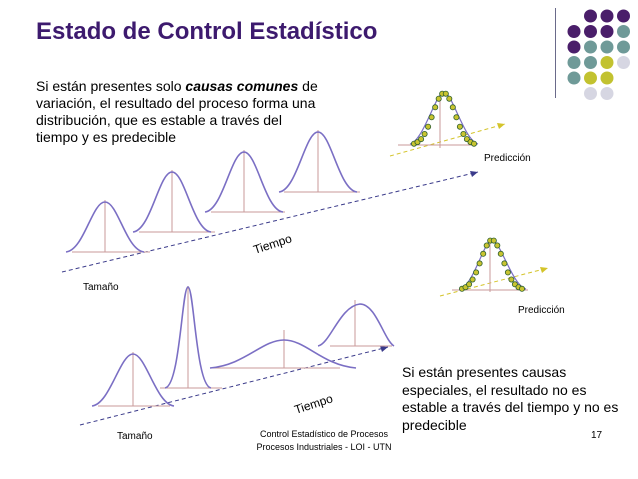  I want to click on common-causes-text-start: Si están presentes solo, so click(111, 86).